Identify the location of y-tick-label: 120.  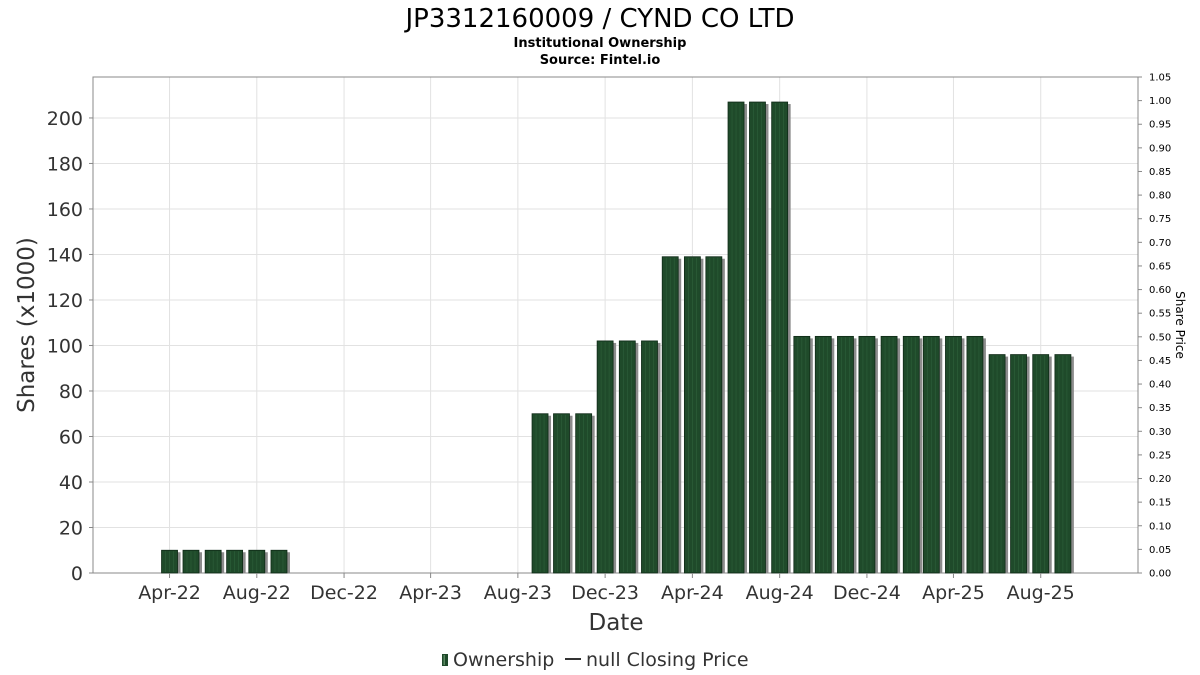
(65, 301).